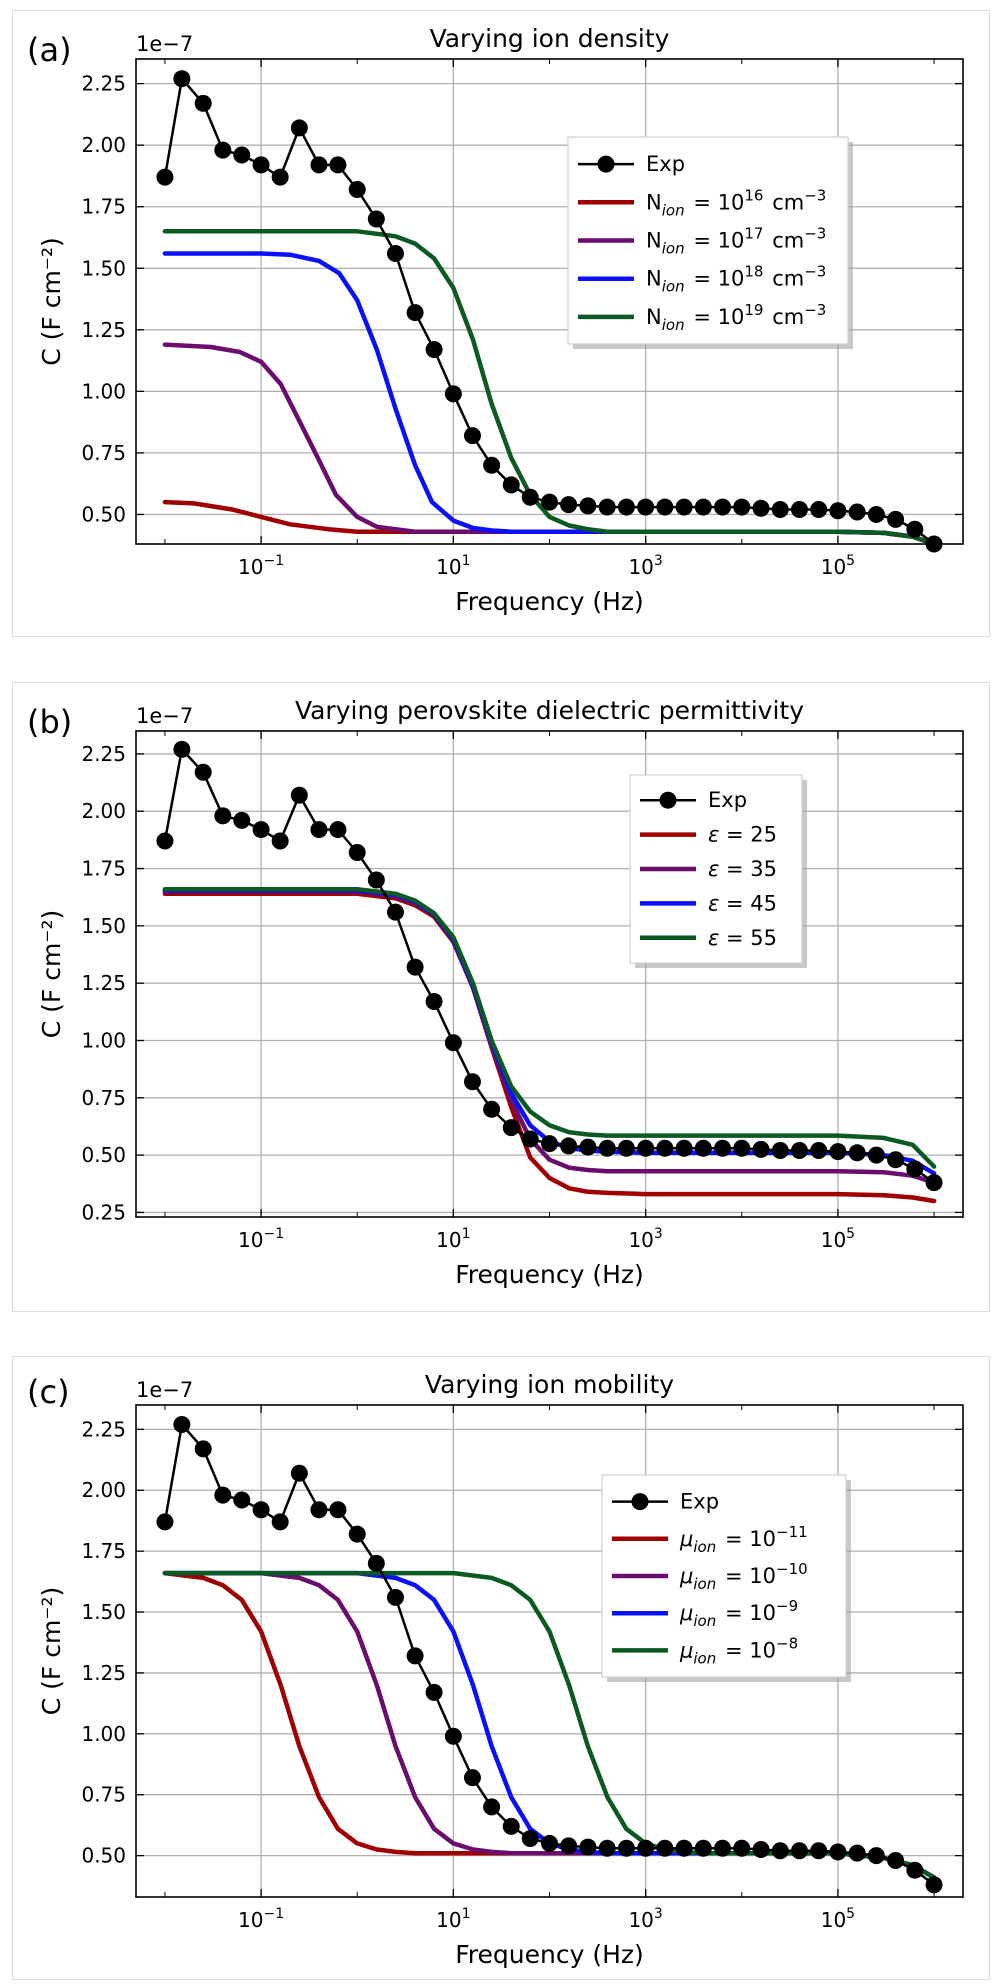 Image resolution: width=1000 pixels, height=1984 pixels. Describe the element at coordinates (736, 317) in the screenshot. I see `legend-label-4: Nion = 1019 cm−3` at that location.